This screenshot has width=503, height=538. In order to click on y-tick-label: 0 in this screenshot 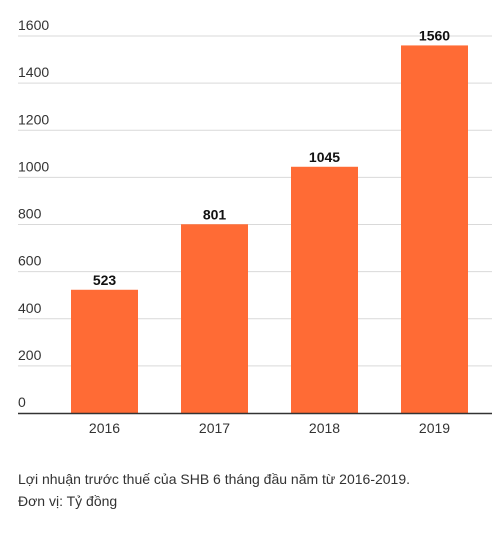, I will do `click(22, 402)`.